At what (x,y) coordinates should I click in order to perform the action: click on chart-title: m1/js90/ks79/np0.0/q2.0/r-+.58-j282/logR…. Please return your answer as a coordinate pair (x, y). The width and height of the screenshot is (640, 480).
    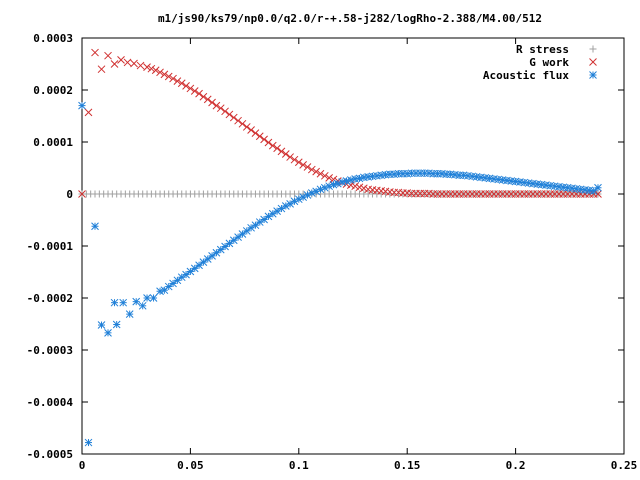
    Looking at the image, I should click on (350, 18).